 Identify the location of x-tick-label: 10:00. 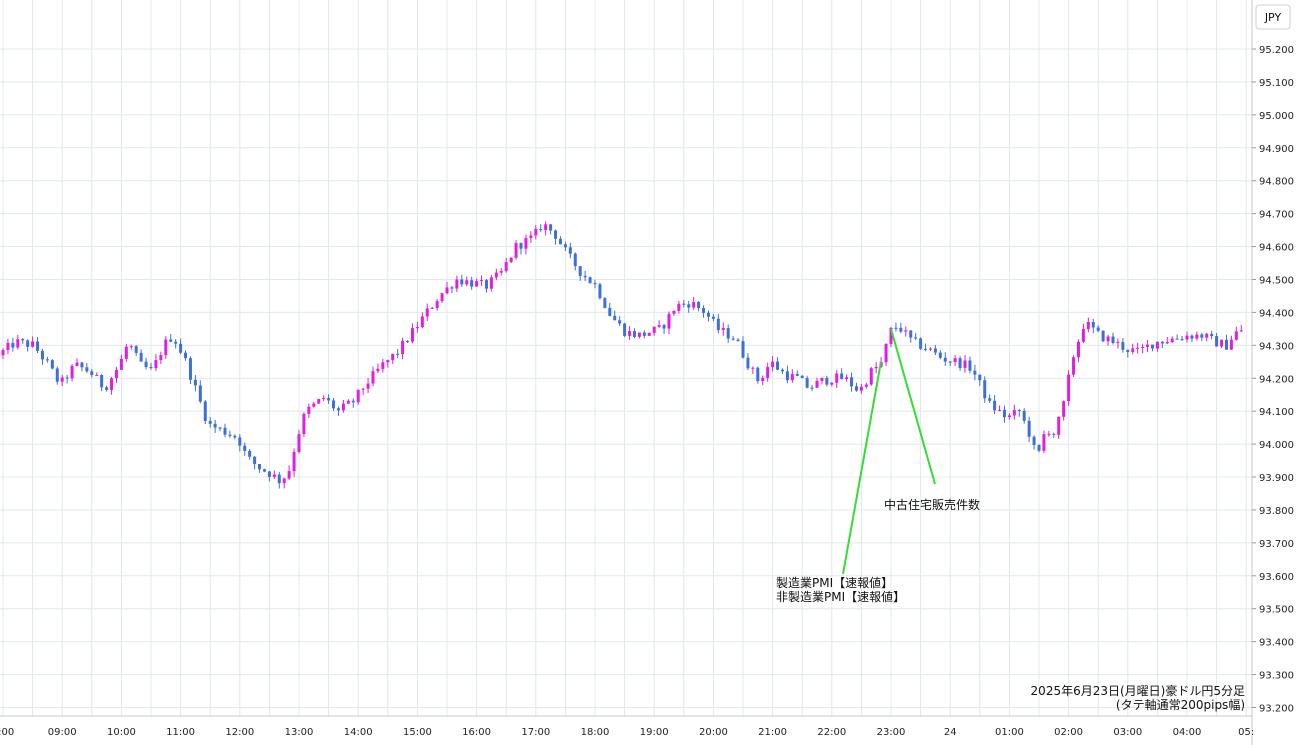
(121, 732).